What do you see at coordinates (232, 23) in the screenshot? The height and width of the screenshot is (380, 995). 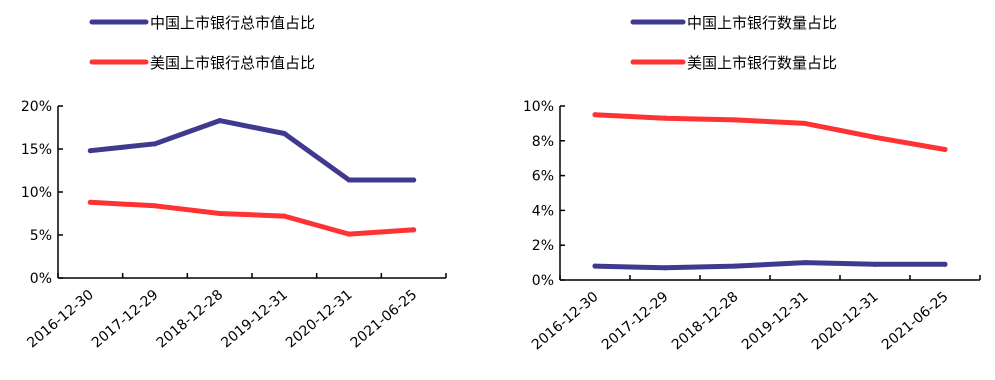 I see `legend-label-1: 中国上市银行总市值占比` at bounding box center [232, 23].